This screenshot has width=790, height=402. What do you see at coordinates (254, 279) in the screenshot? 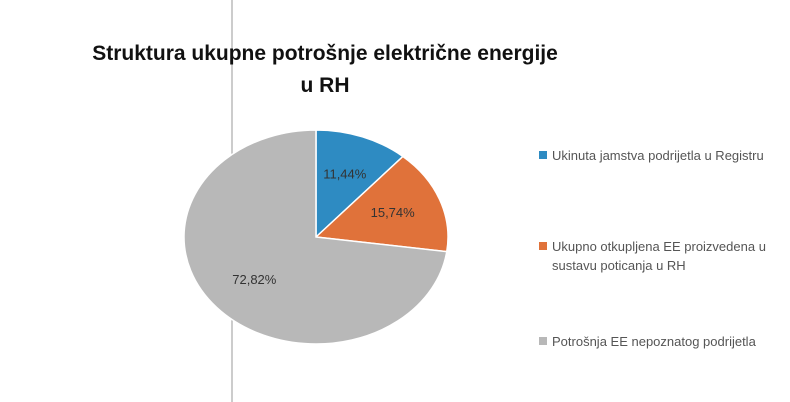
I see `data-label: 72,82%` at bounding box center [254, 279].